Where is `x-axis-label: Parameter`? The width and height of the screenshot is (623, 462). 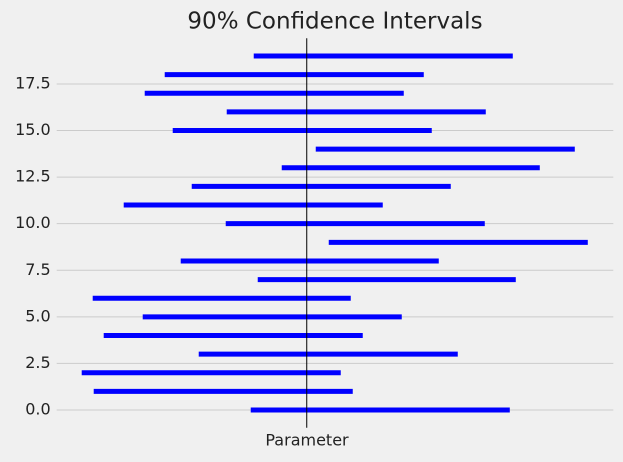
x-axis-label: Parameter is located at coordinates (307, 440).